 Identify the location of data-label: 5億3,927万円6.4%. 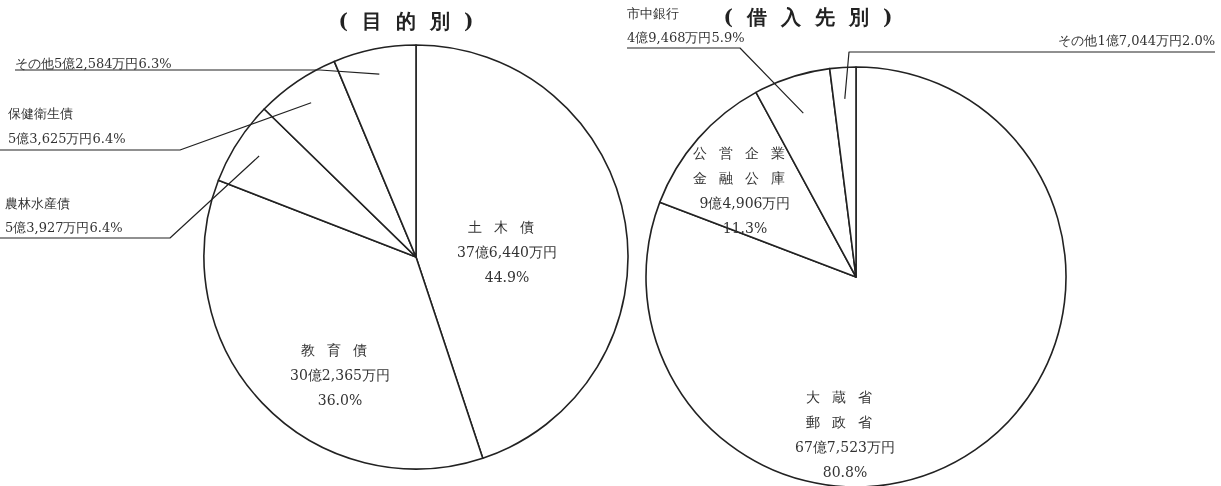
(64, 227).